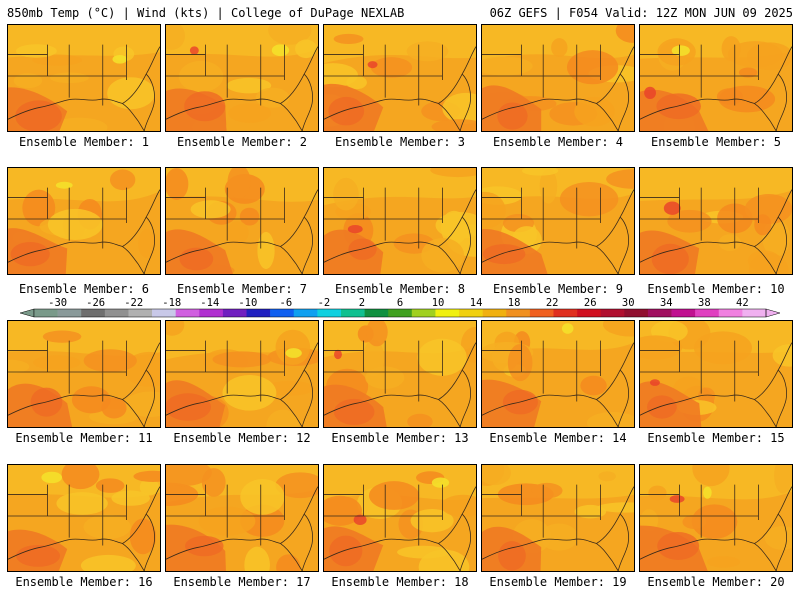 The height and width of the screenshot is (600, 800). I want to click on ensemble-member-label: Ensemble Member: 2, so click(242, 142).